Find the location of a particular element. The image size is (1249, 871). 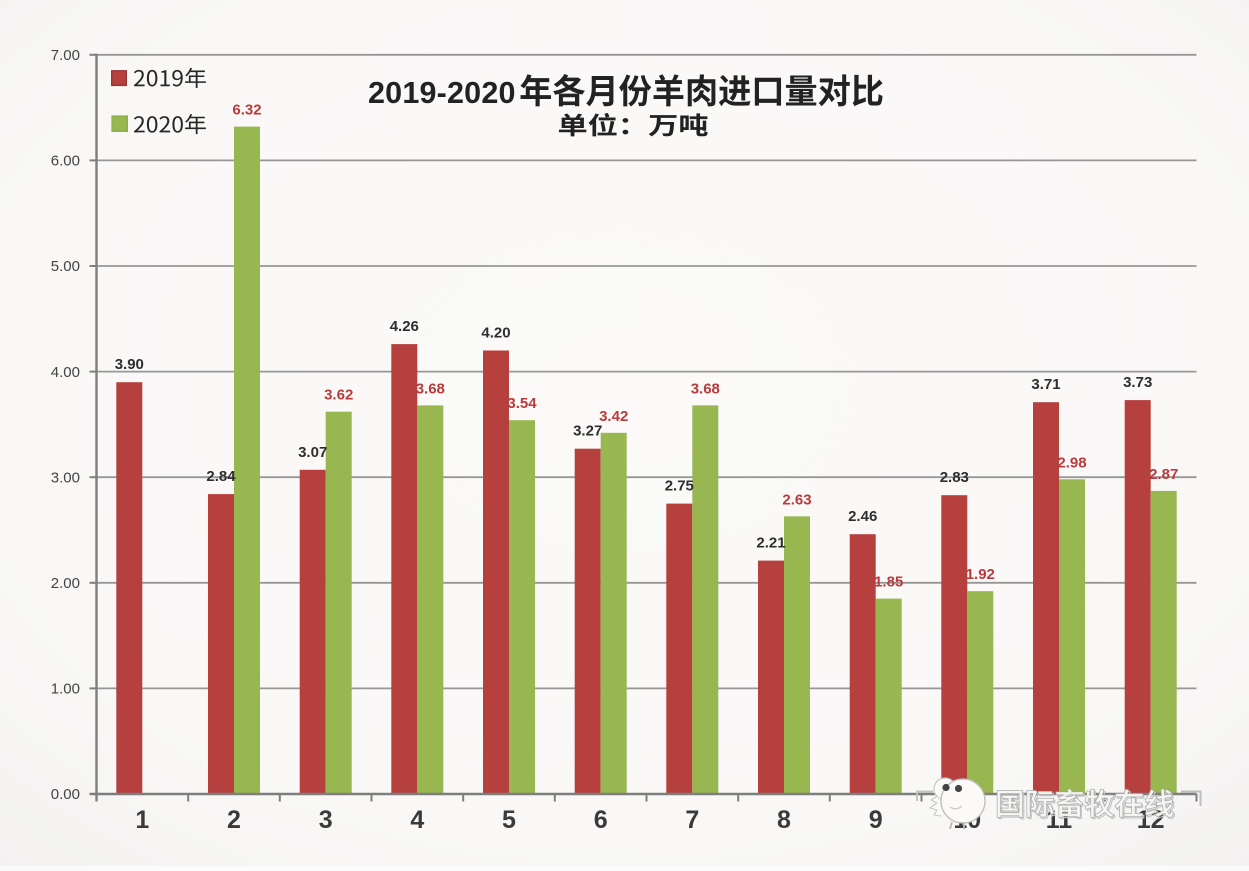

svg-text: 2.83 is located at coordinates (954, 477).